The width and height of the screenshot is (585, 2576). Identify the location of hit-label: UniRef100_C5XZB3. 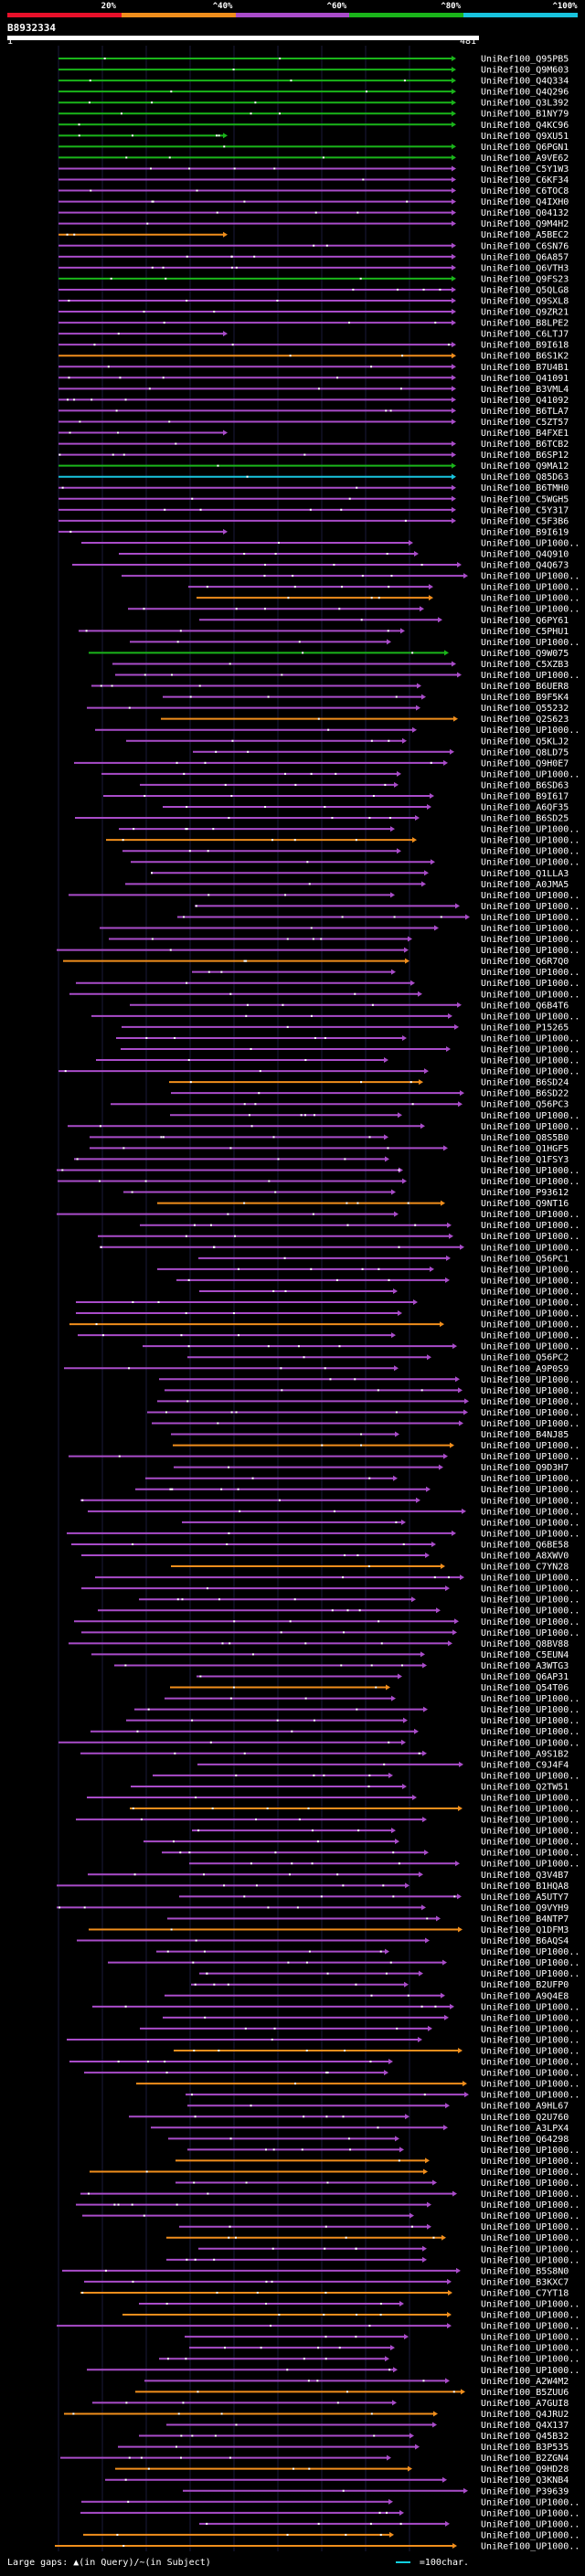
(525, 665).